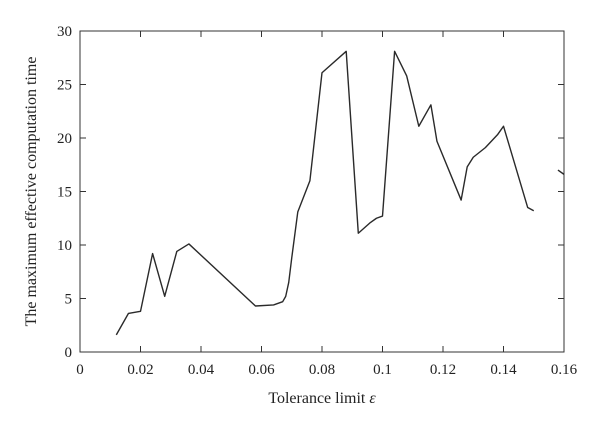 The image size is (600, 431). What do you see at coordinates (140, 370) in the screenshot?
I see `x-tick-label: 0.02` at bounding box center [140, 370].